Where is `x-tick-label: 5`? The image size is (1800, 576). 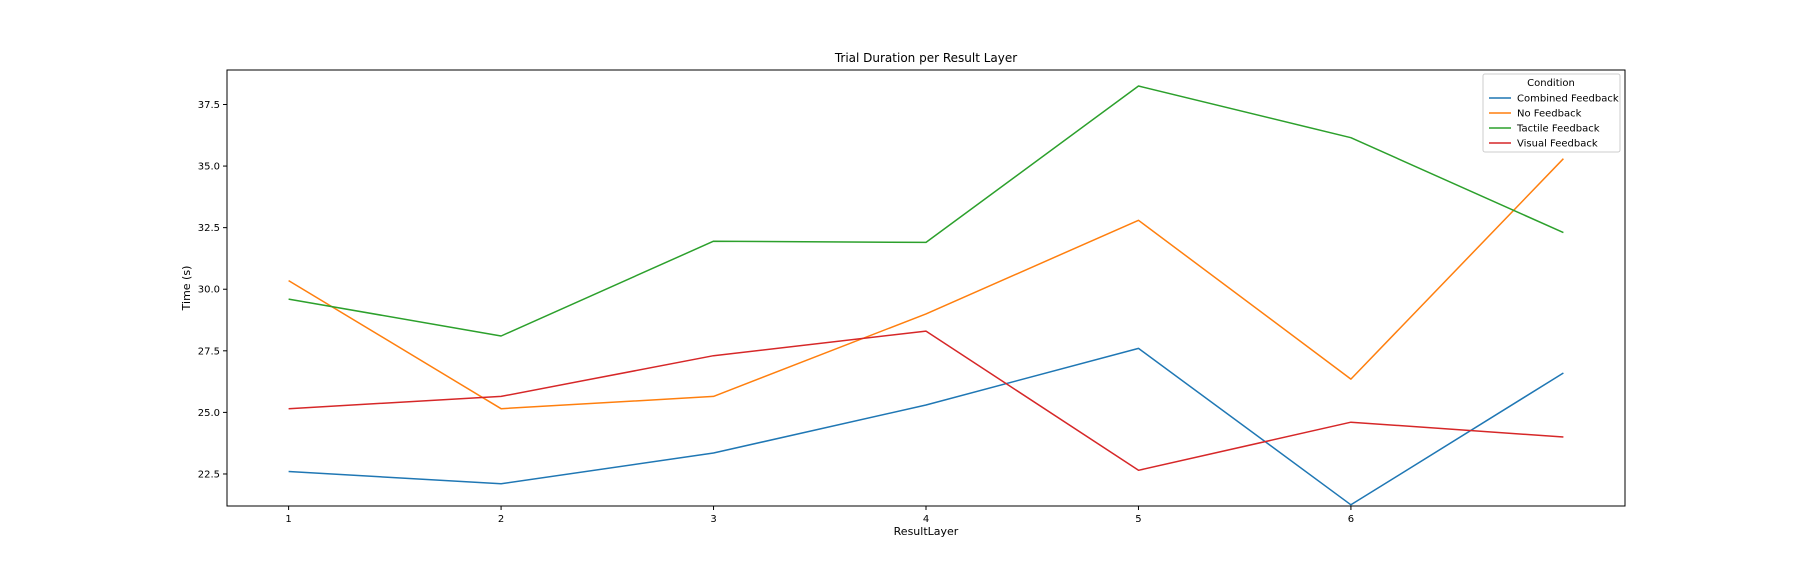 x-tick-label: 5 is located at coordinates (1138, 519).